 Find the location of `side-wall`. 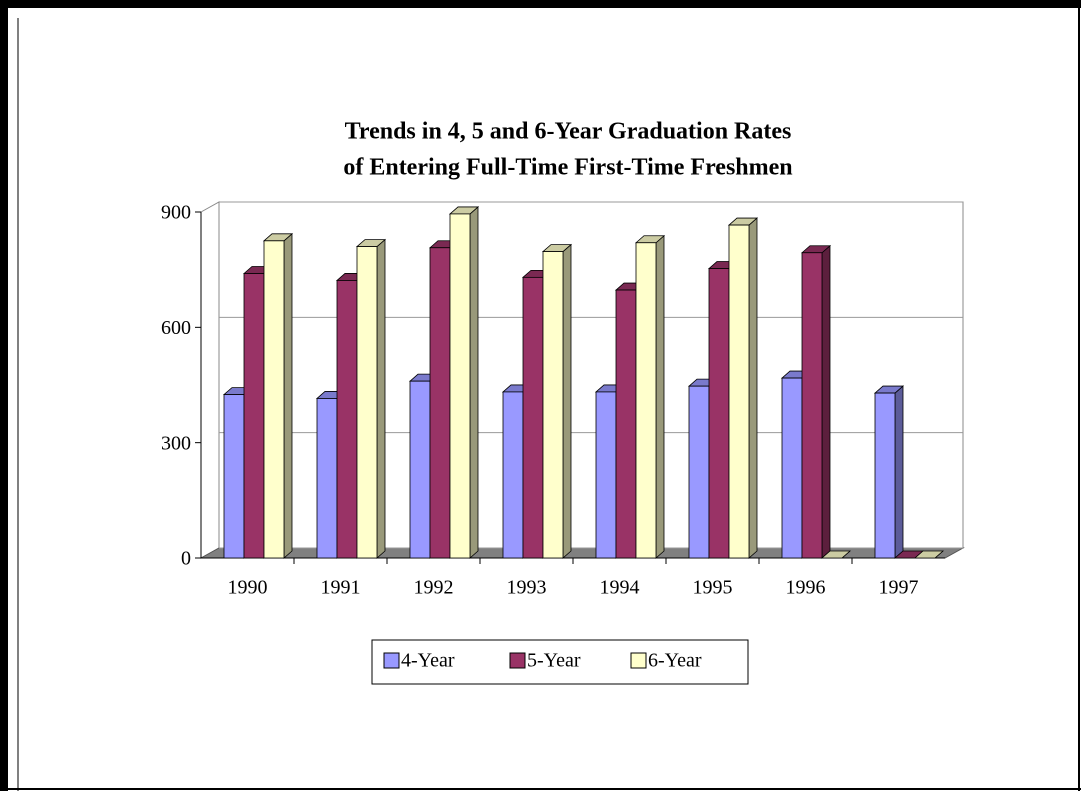

side-wall is located at coordinates (210, 380).